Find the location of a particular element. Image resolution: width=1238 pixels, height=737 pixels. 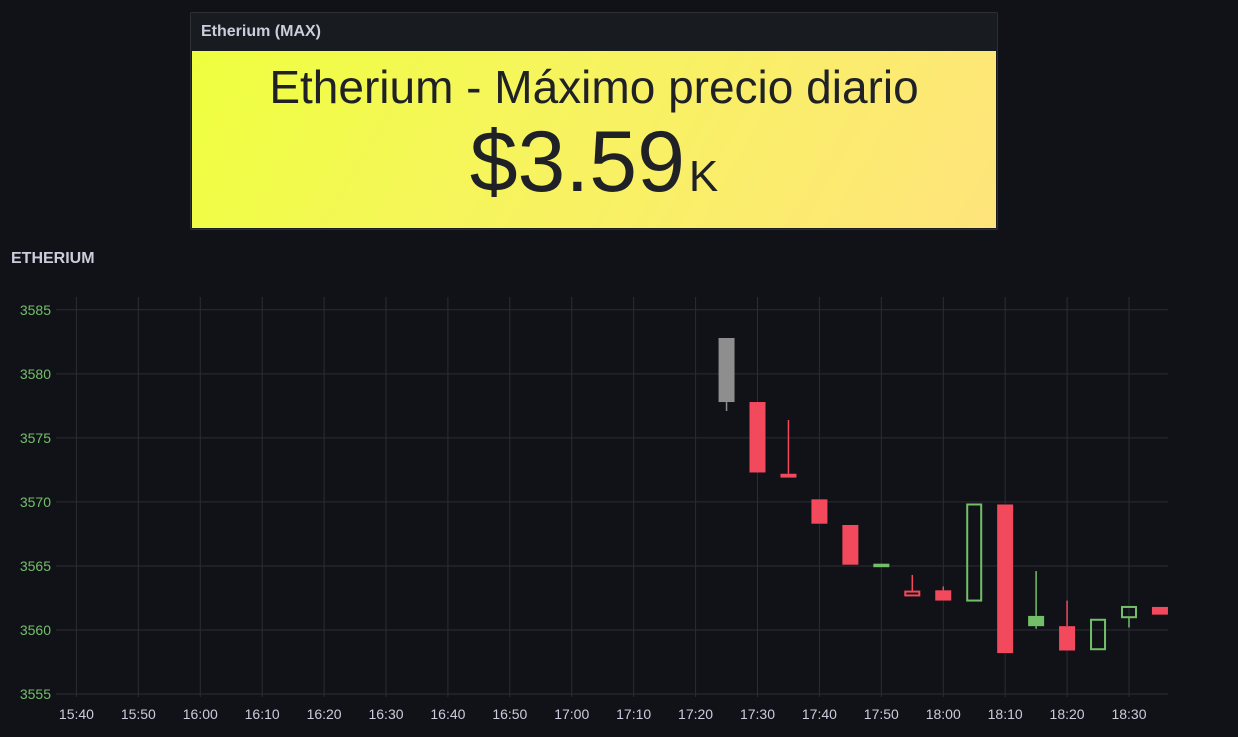

y-tick-label: 3575 is located at coordinates (35, 438).